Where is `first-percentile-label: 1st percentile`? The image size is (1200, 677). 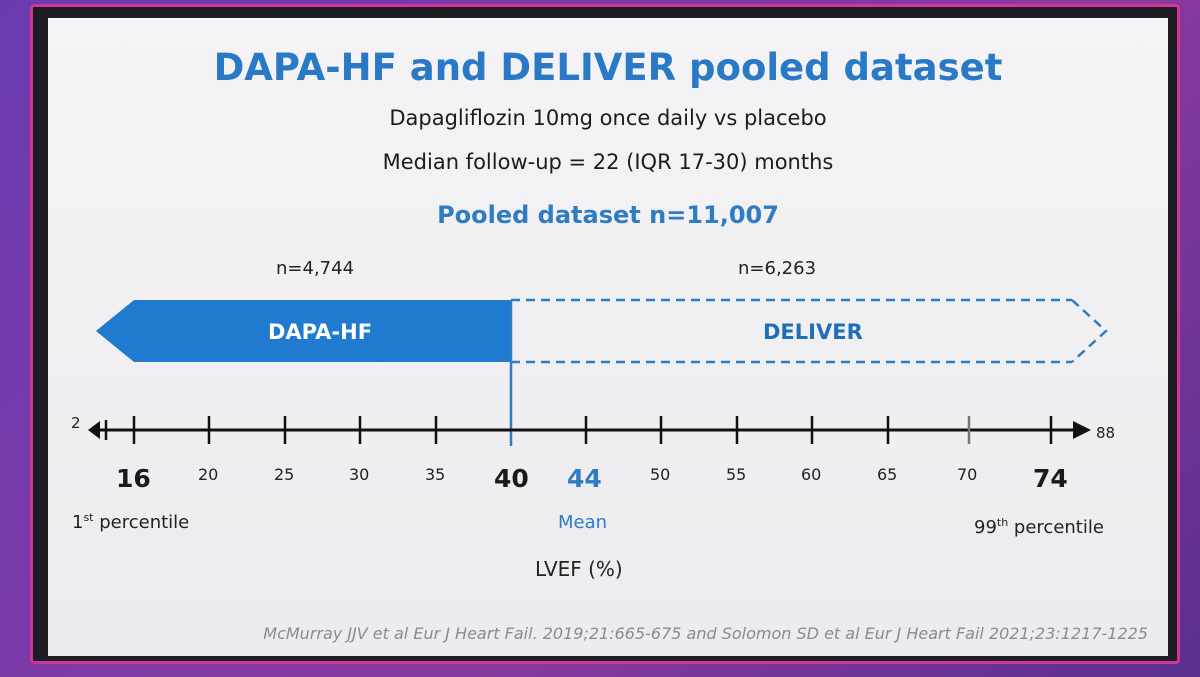
first-percentile-label: 1st percentile is located at coordinates (131, 522).